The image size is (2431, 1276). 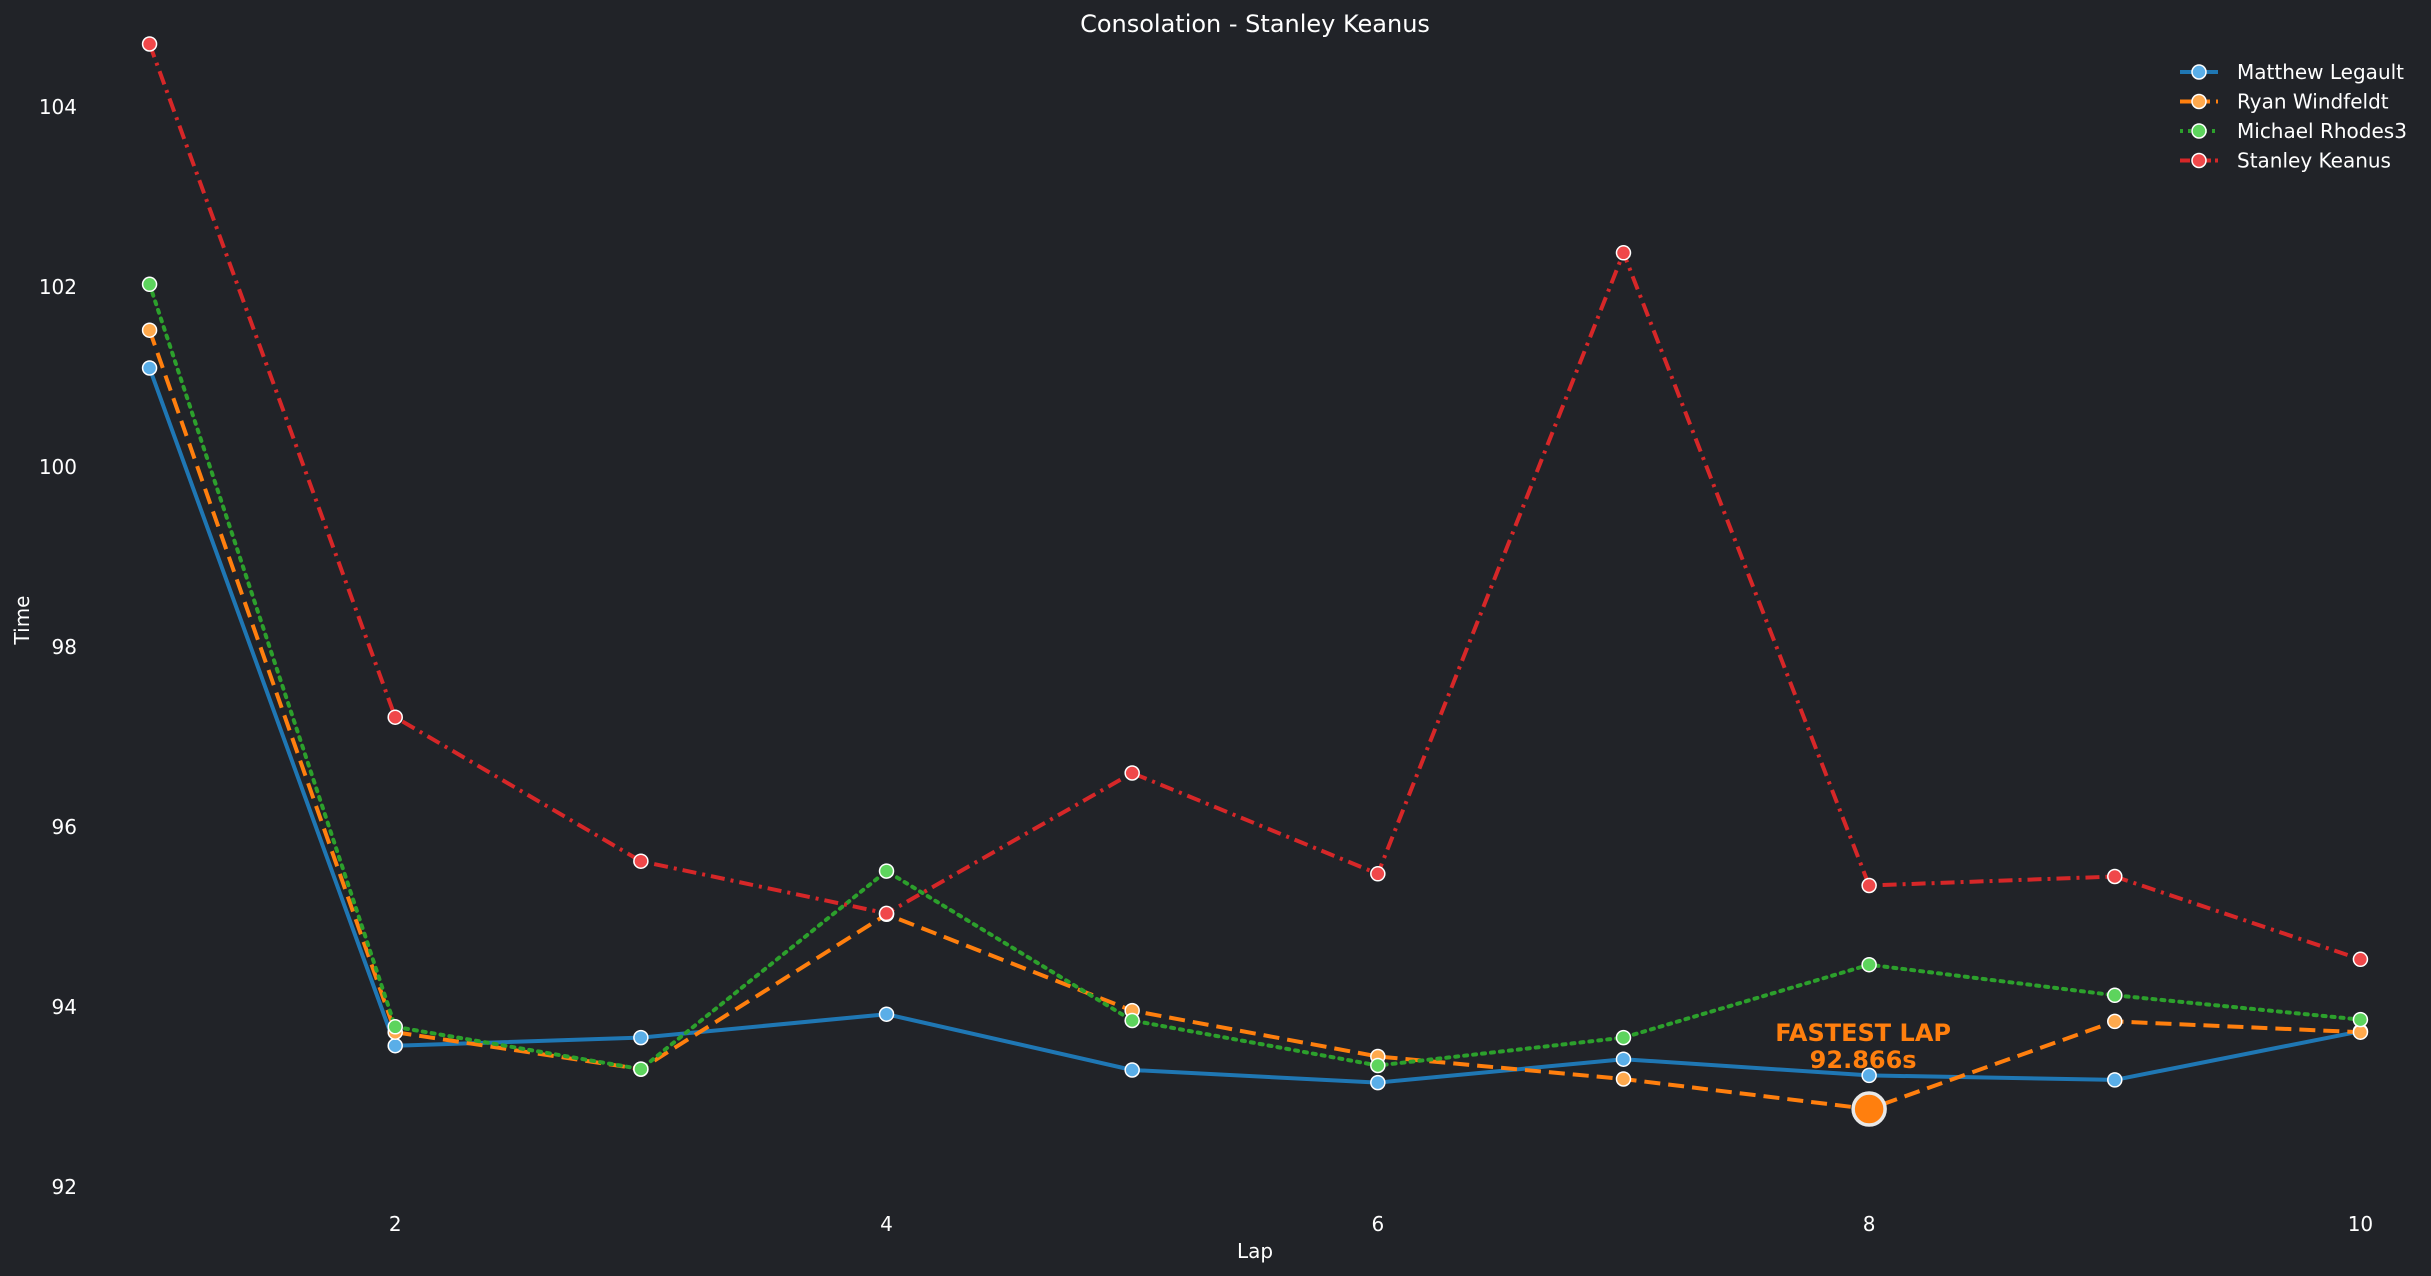 I want to click on y-tick-label: 100, so click(x=58, y=467).